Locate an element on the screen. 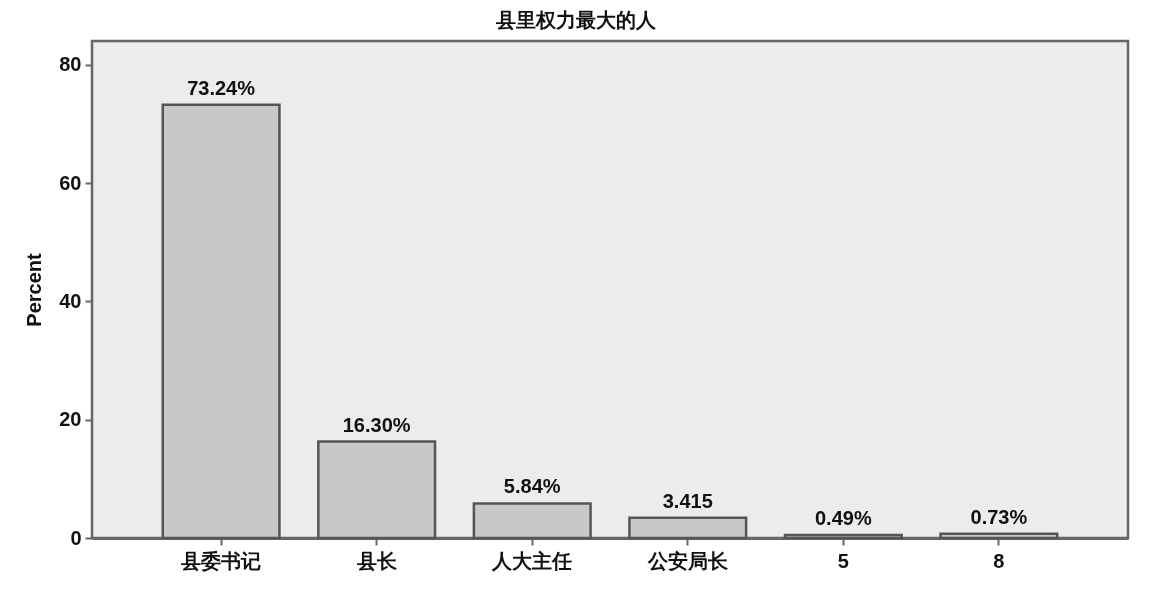 This screenshot has width=1150, height=589. y-tick-label: 80 is located at coordinates (70, 64).